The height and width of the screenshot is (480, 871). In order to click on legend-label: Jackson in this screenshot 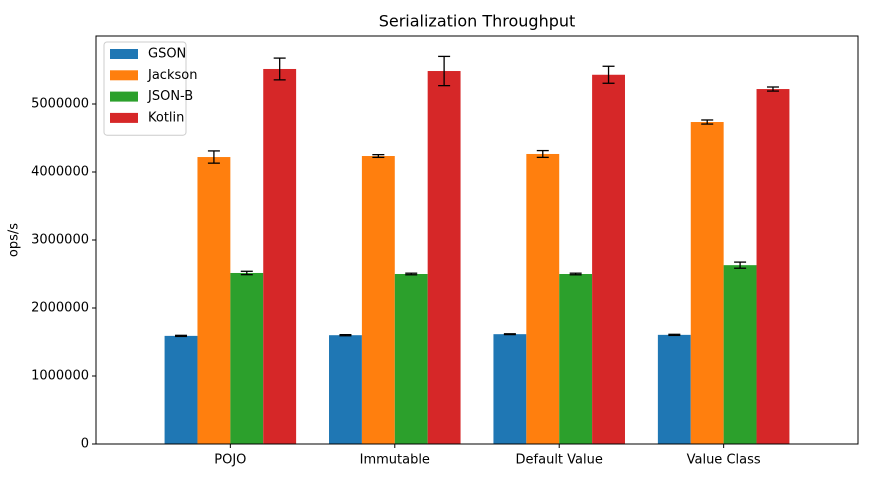, I will do `click(172, 75)`.